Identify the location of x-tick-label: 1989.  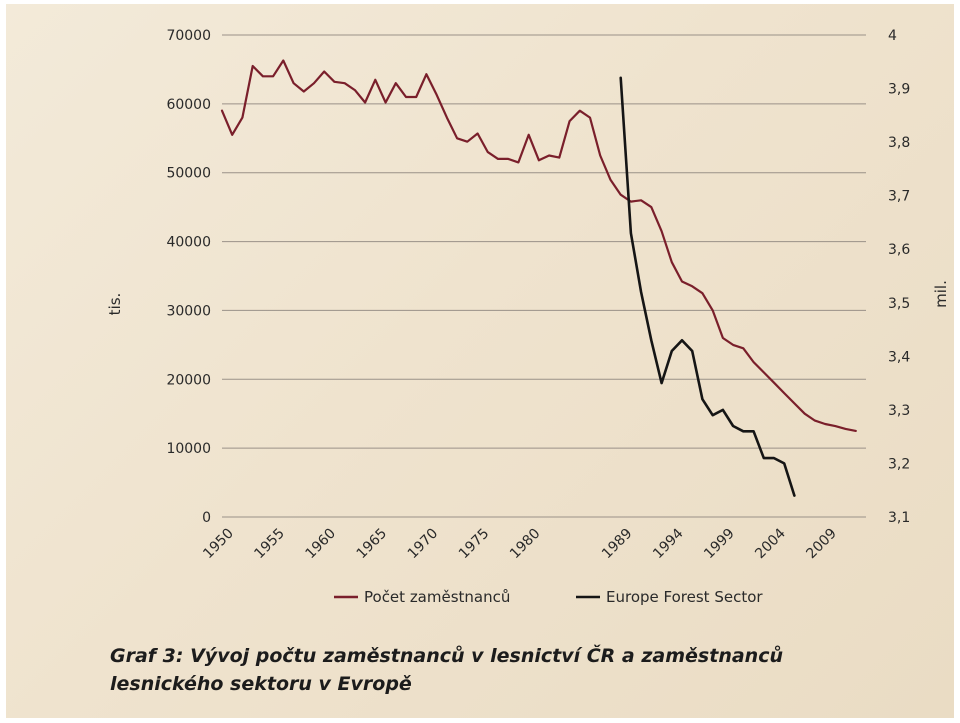
(617, 544).